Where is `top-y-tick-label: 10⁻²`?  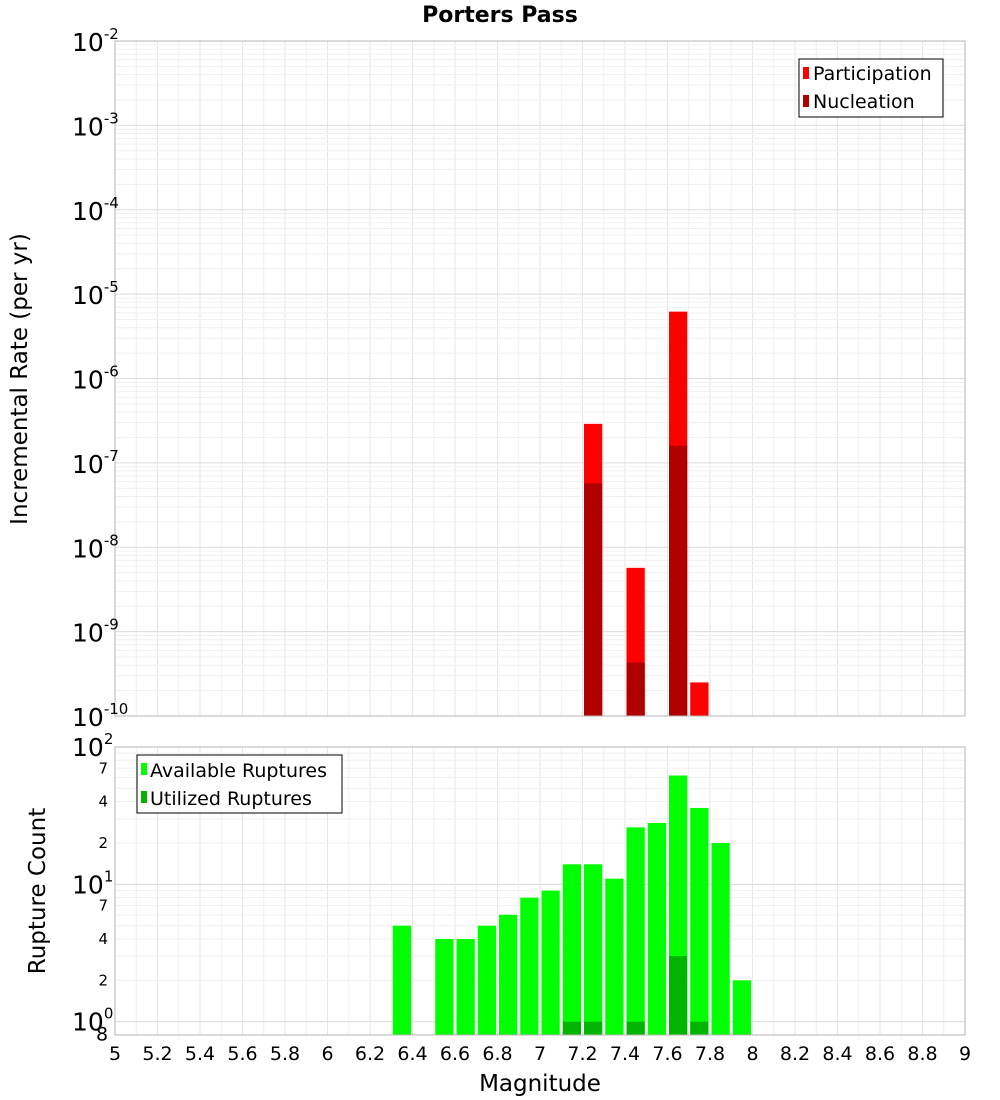 top-y-tick-label: 10⁻² is located at coordinates (95, 41).